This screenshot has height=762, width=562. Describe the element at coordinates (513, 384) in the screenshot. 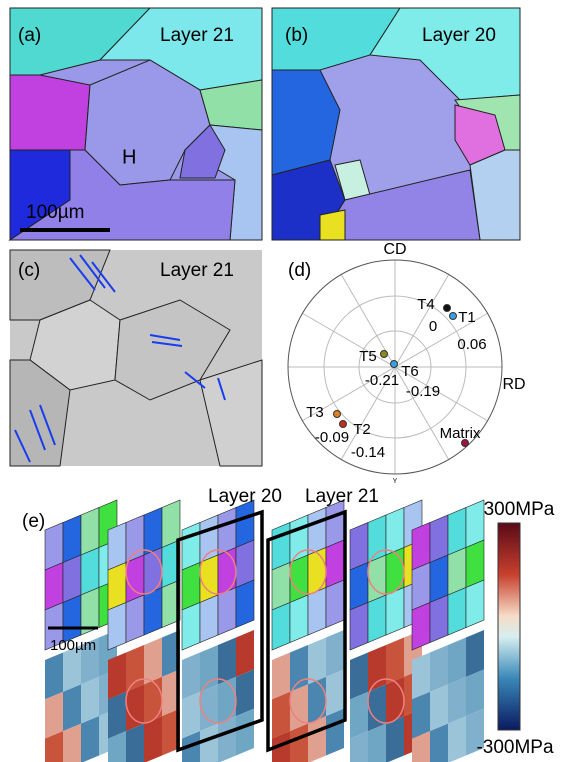

I see `axis-label: RD` at that location.